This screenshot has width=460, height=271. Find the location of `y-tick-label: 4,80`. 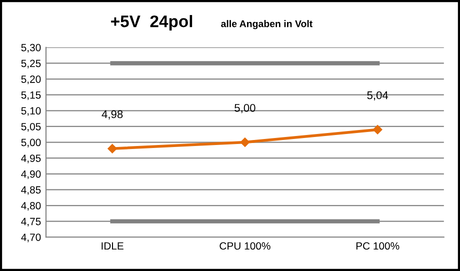

y-tick-label: 4,80 is located at coordinates (31, 206).